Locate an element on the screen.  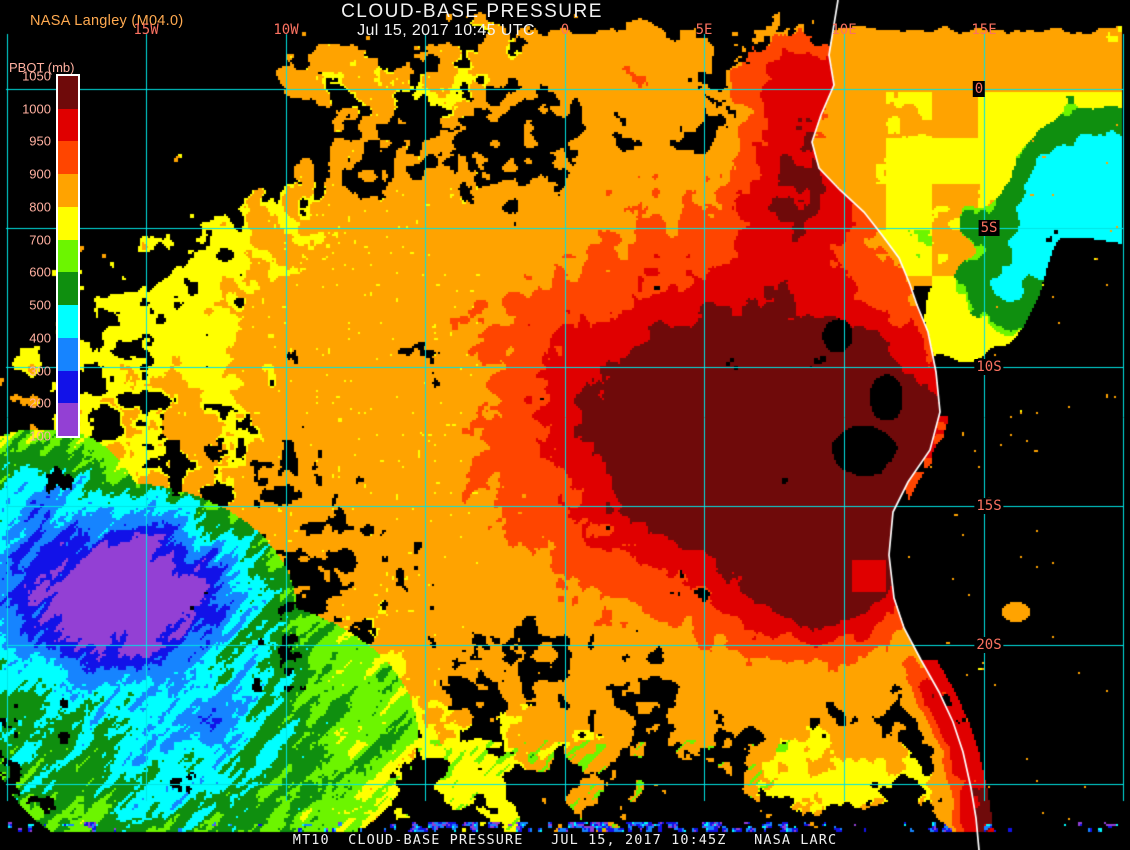
credit-label: NASA Langley (M04.0) is located at coordinates (107, 21).